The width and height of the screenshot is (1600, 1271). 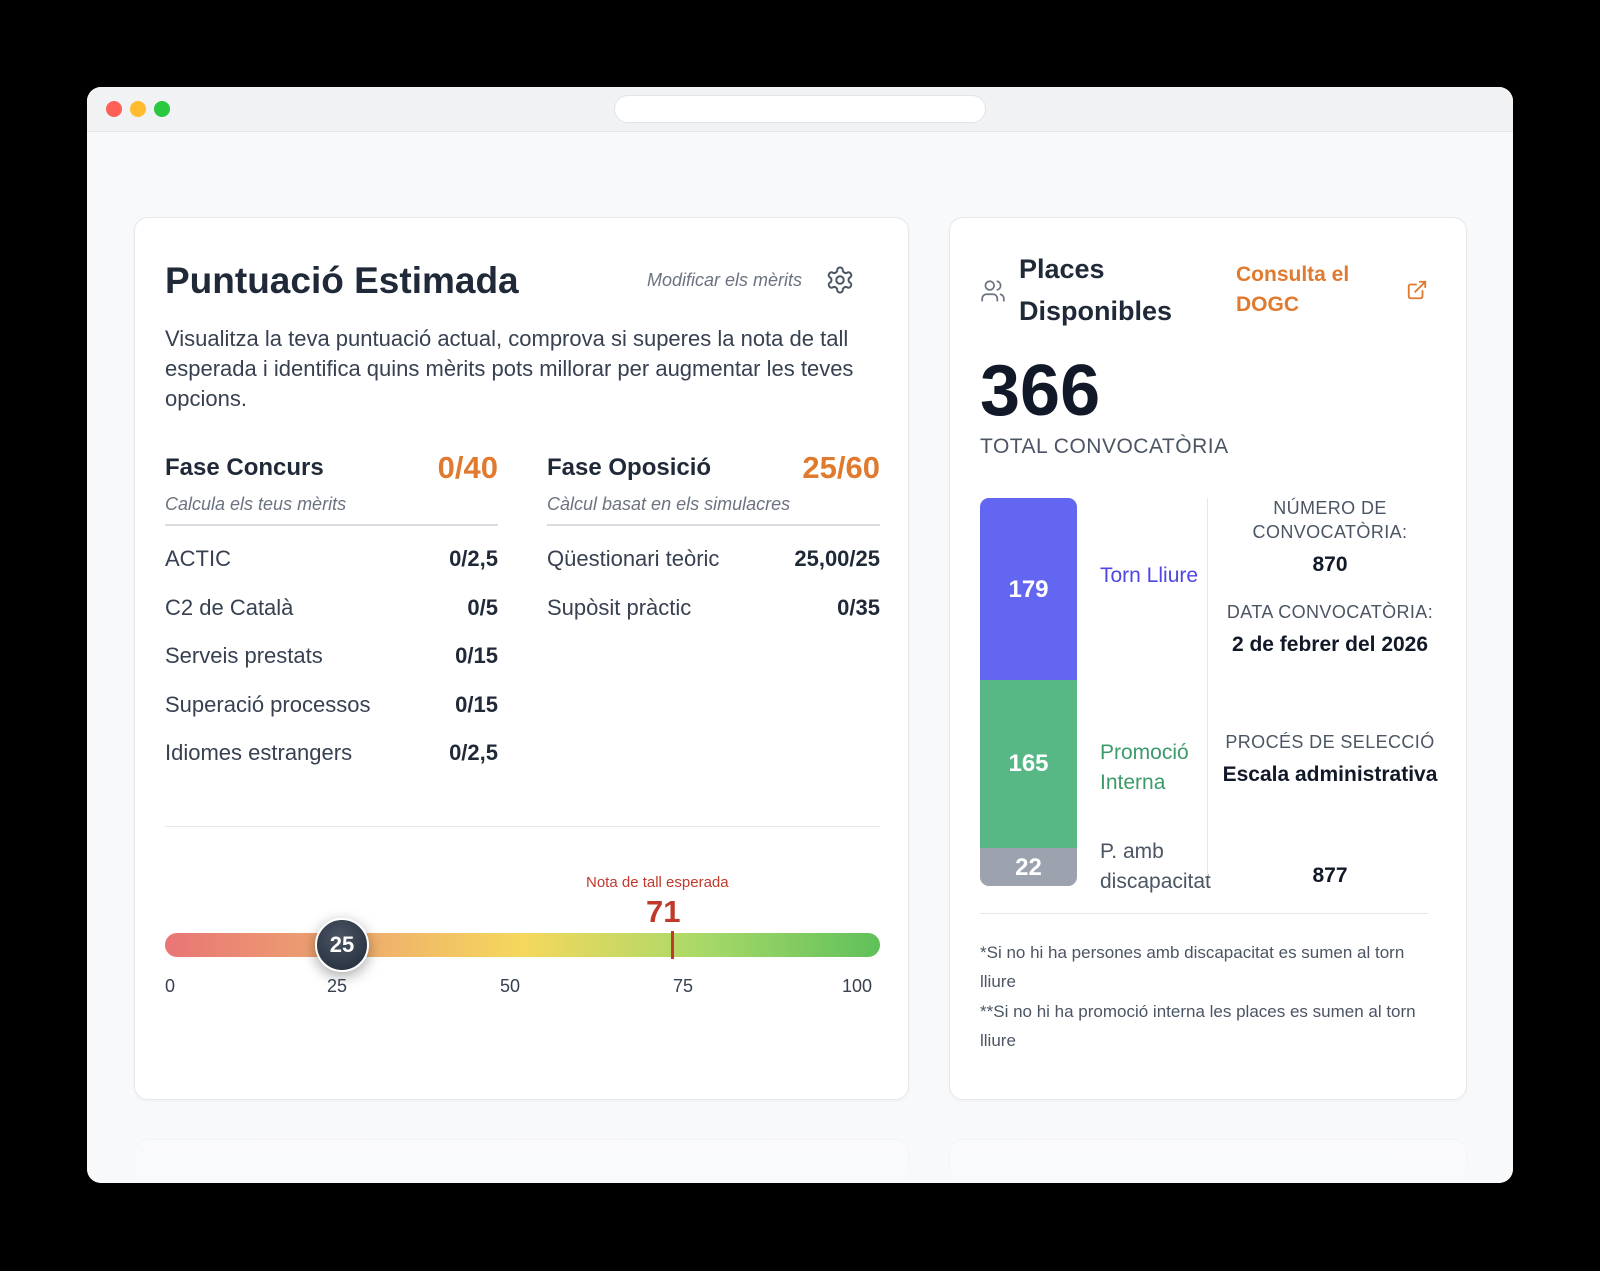 What do you see at coordinates (683, 986) in the screenshot?
I see `scale-tick: 75` at bounding box center [683, 986].